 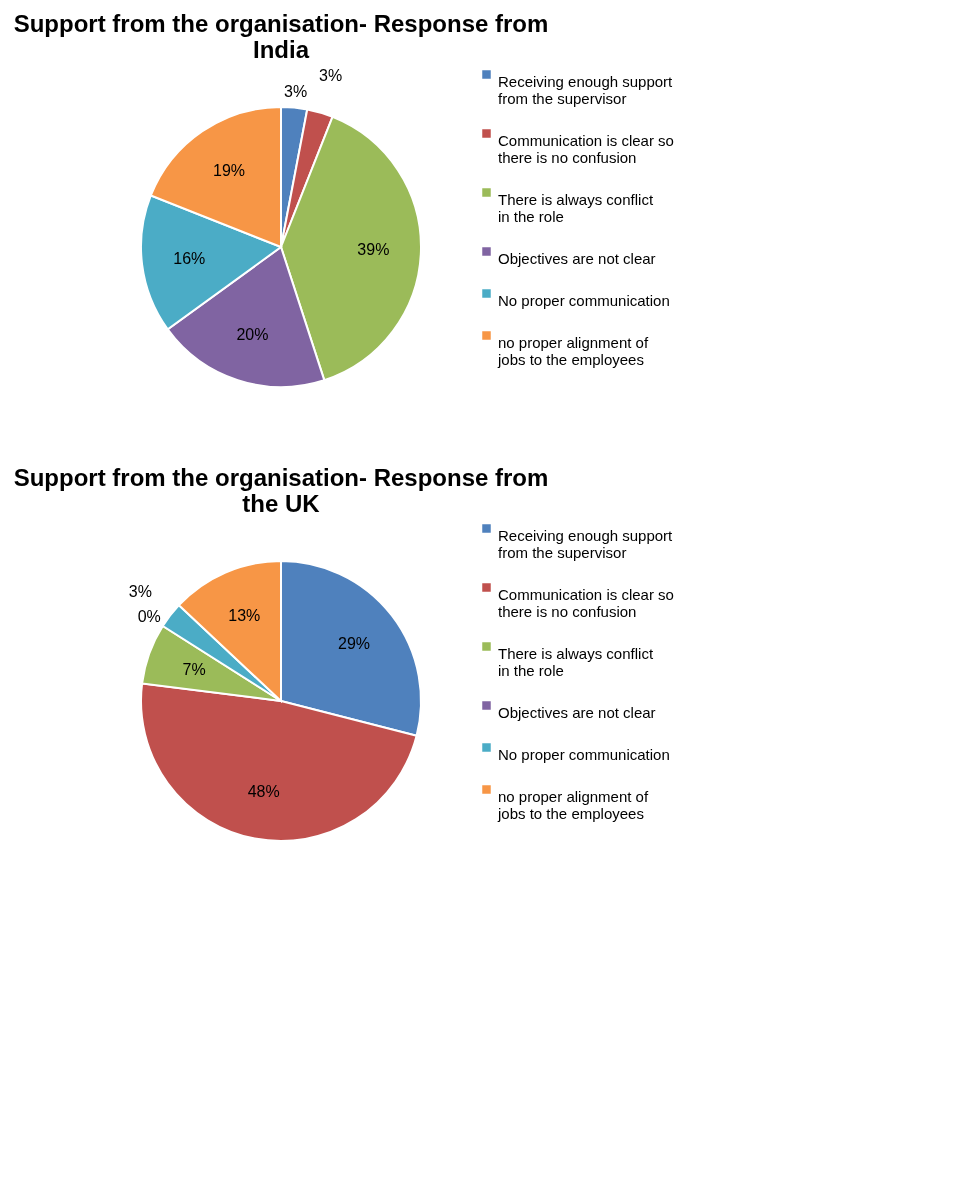 I want to click on data-label: 48%, so click(x=263, y=791).